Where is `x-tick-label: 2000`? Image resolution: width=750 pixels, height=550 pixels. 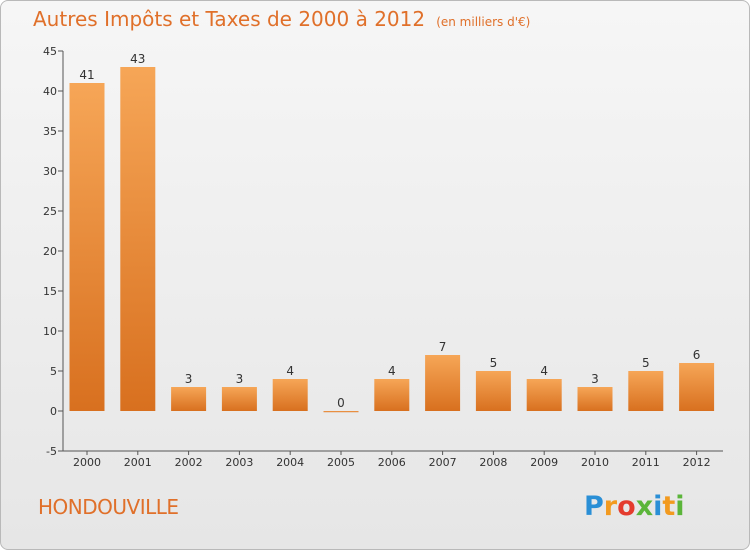
x-tick-label: 2000 is located at coordinates (87, 462).